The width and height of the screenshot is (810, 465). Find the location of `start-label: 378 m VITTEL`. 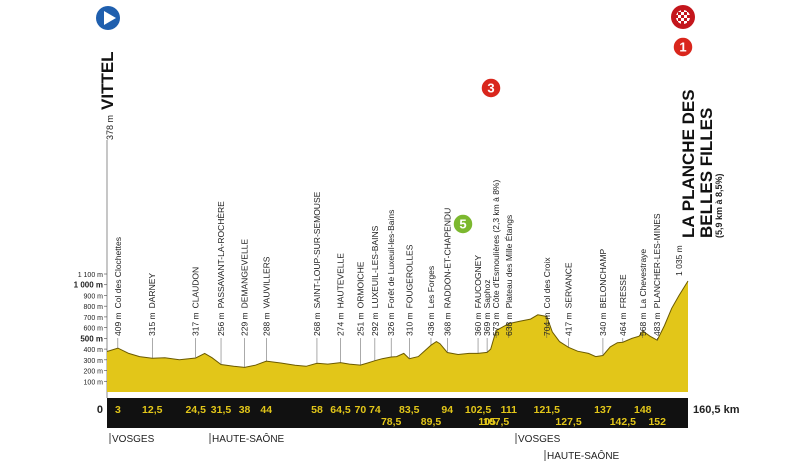

start-label: 378 m VITTEL is located at coordinates (107, 95).